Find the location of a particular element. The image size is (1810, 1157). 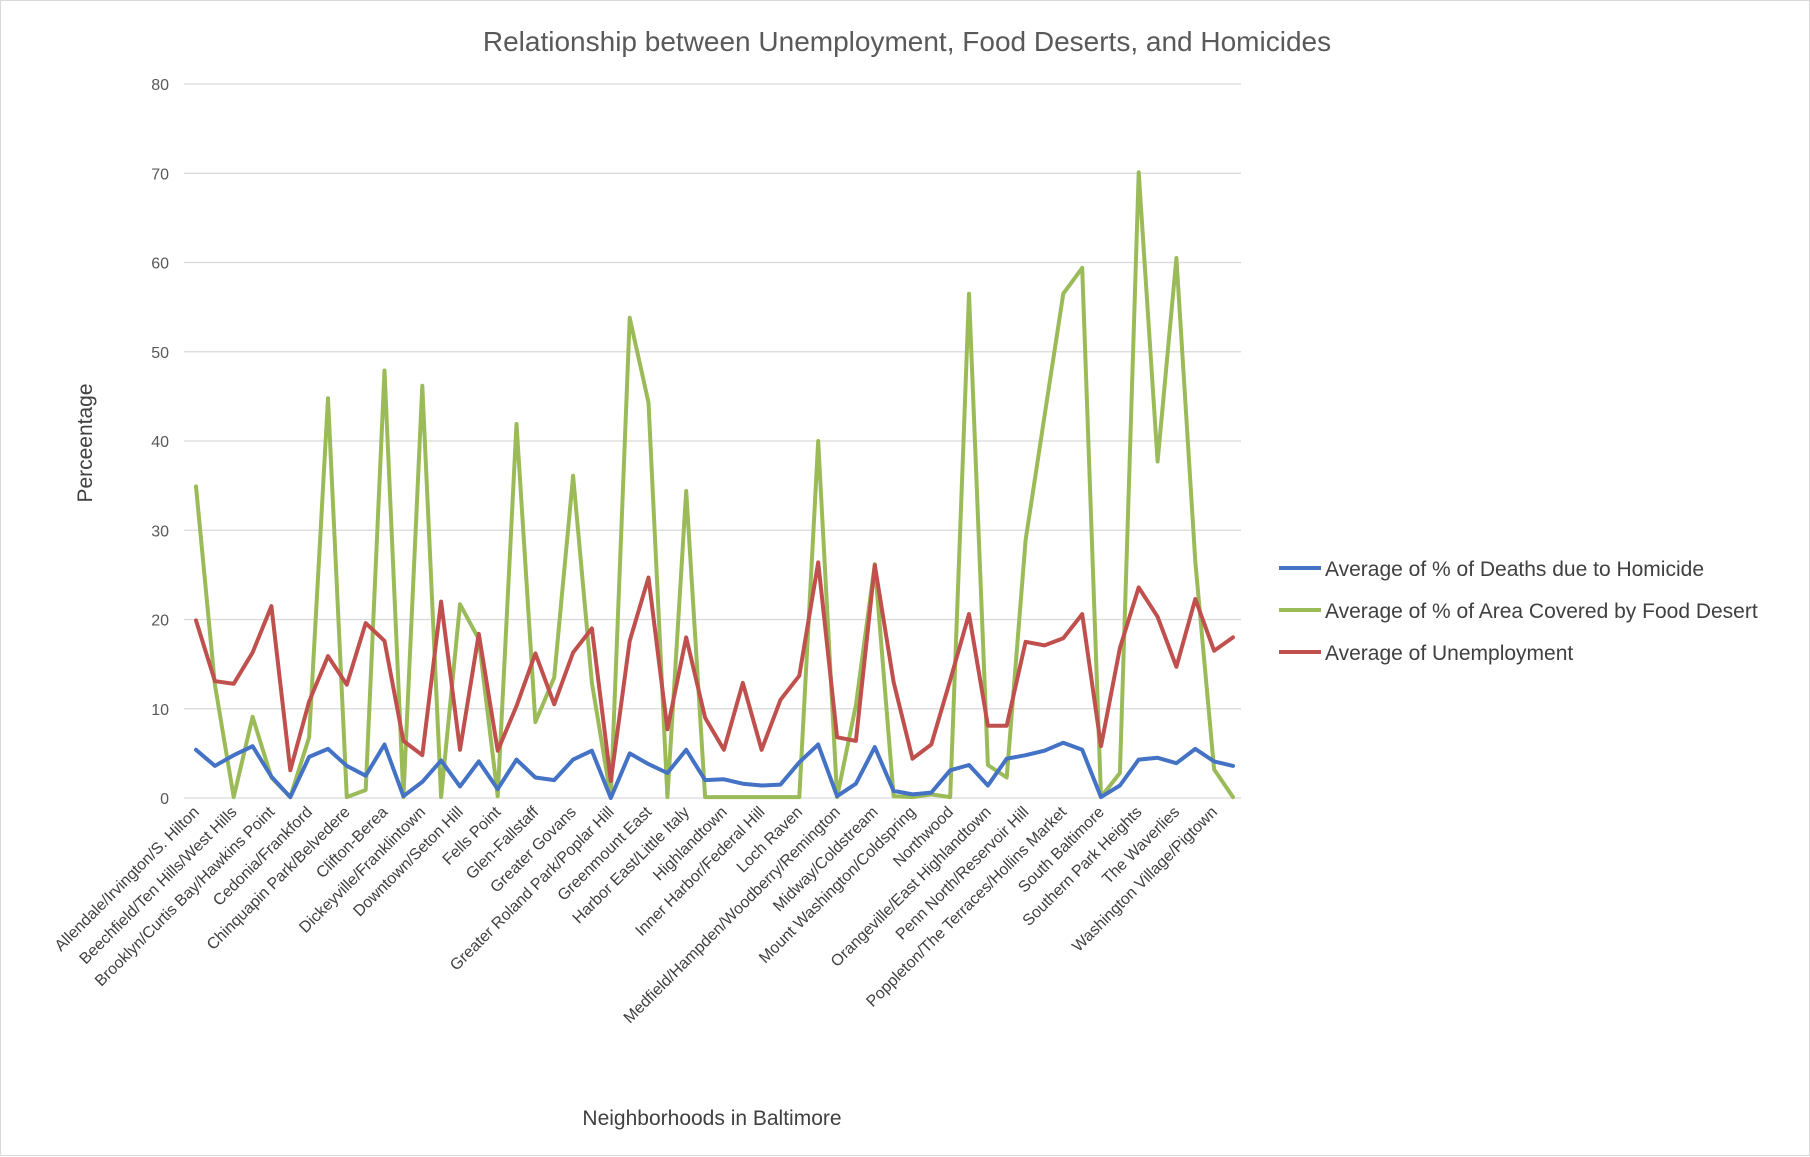

y-tick-label: 40 is located at coordinates (160, 442).